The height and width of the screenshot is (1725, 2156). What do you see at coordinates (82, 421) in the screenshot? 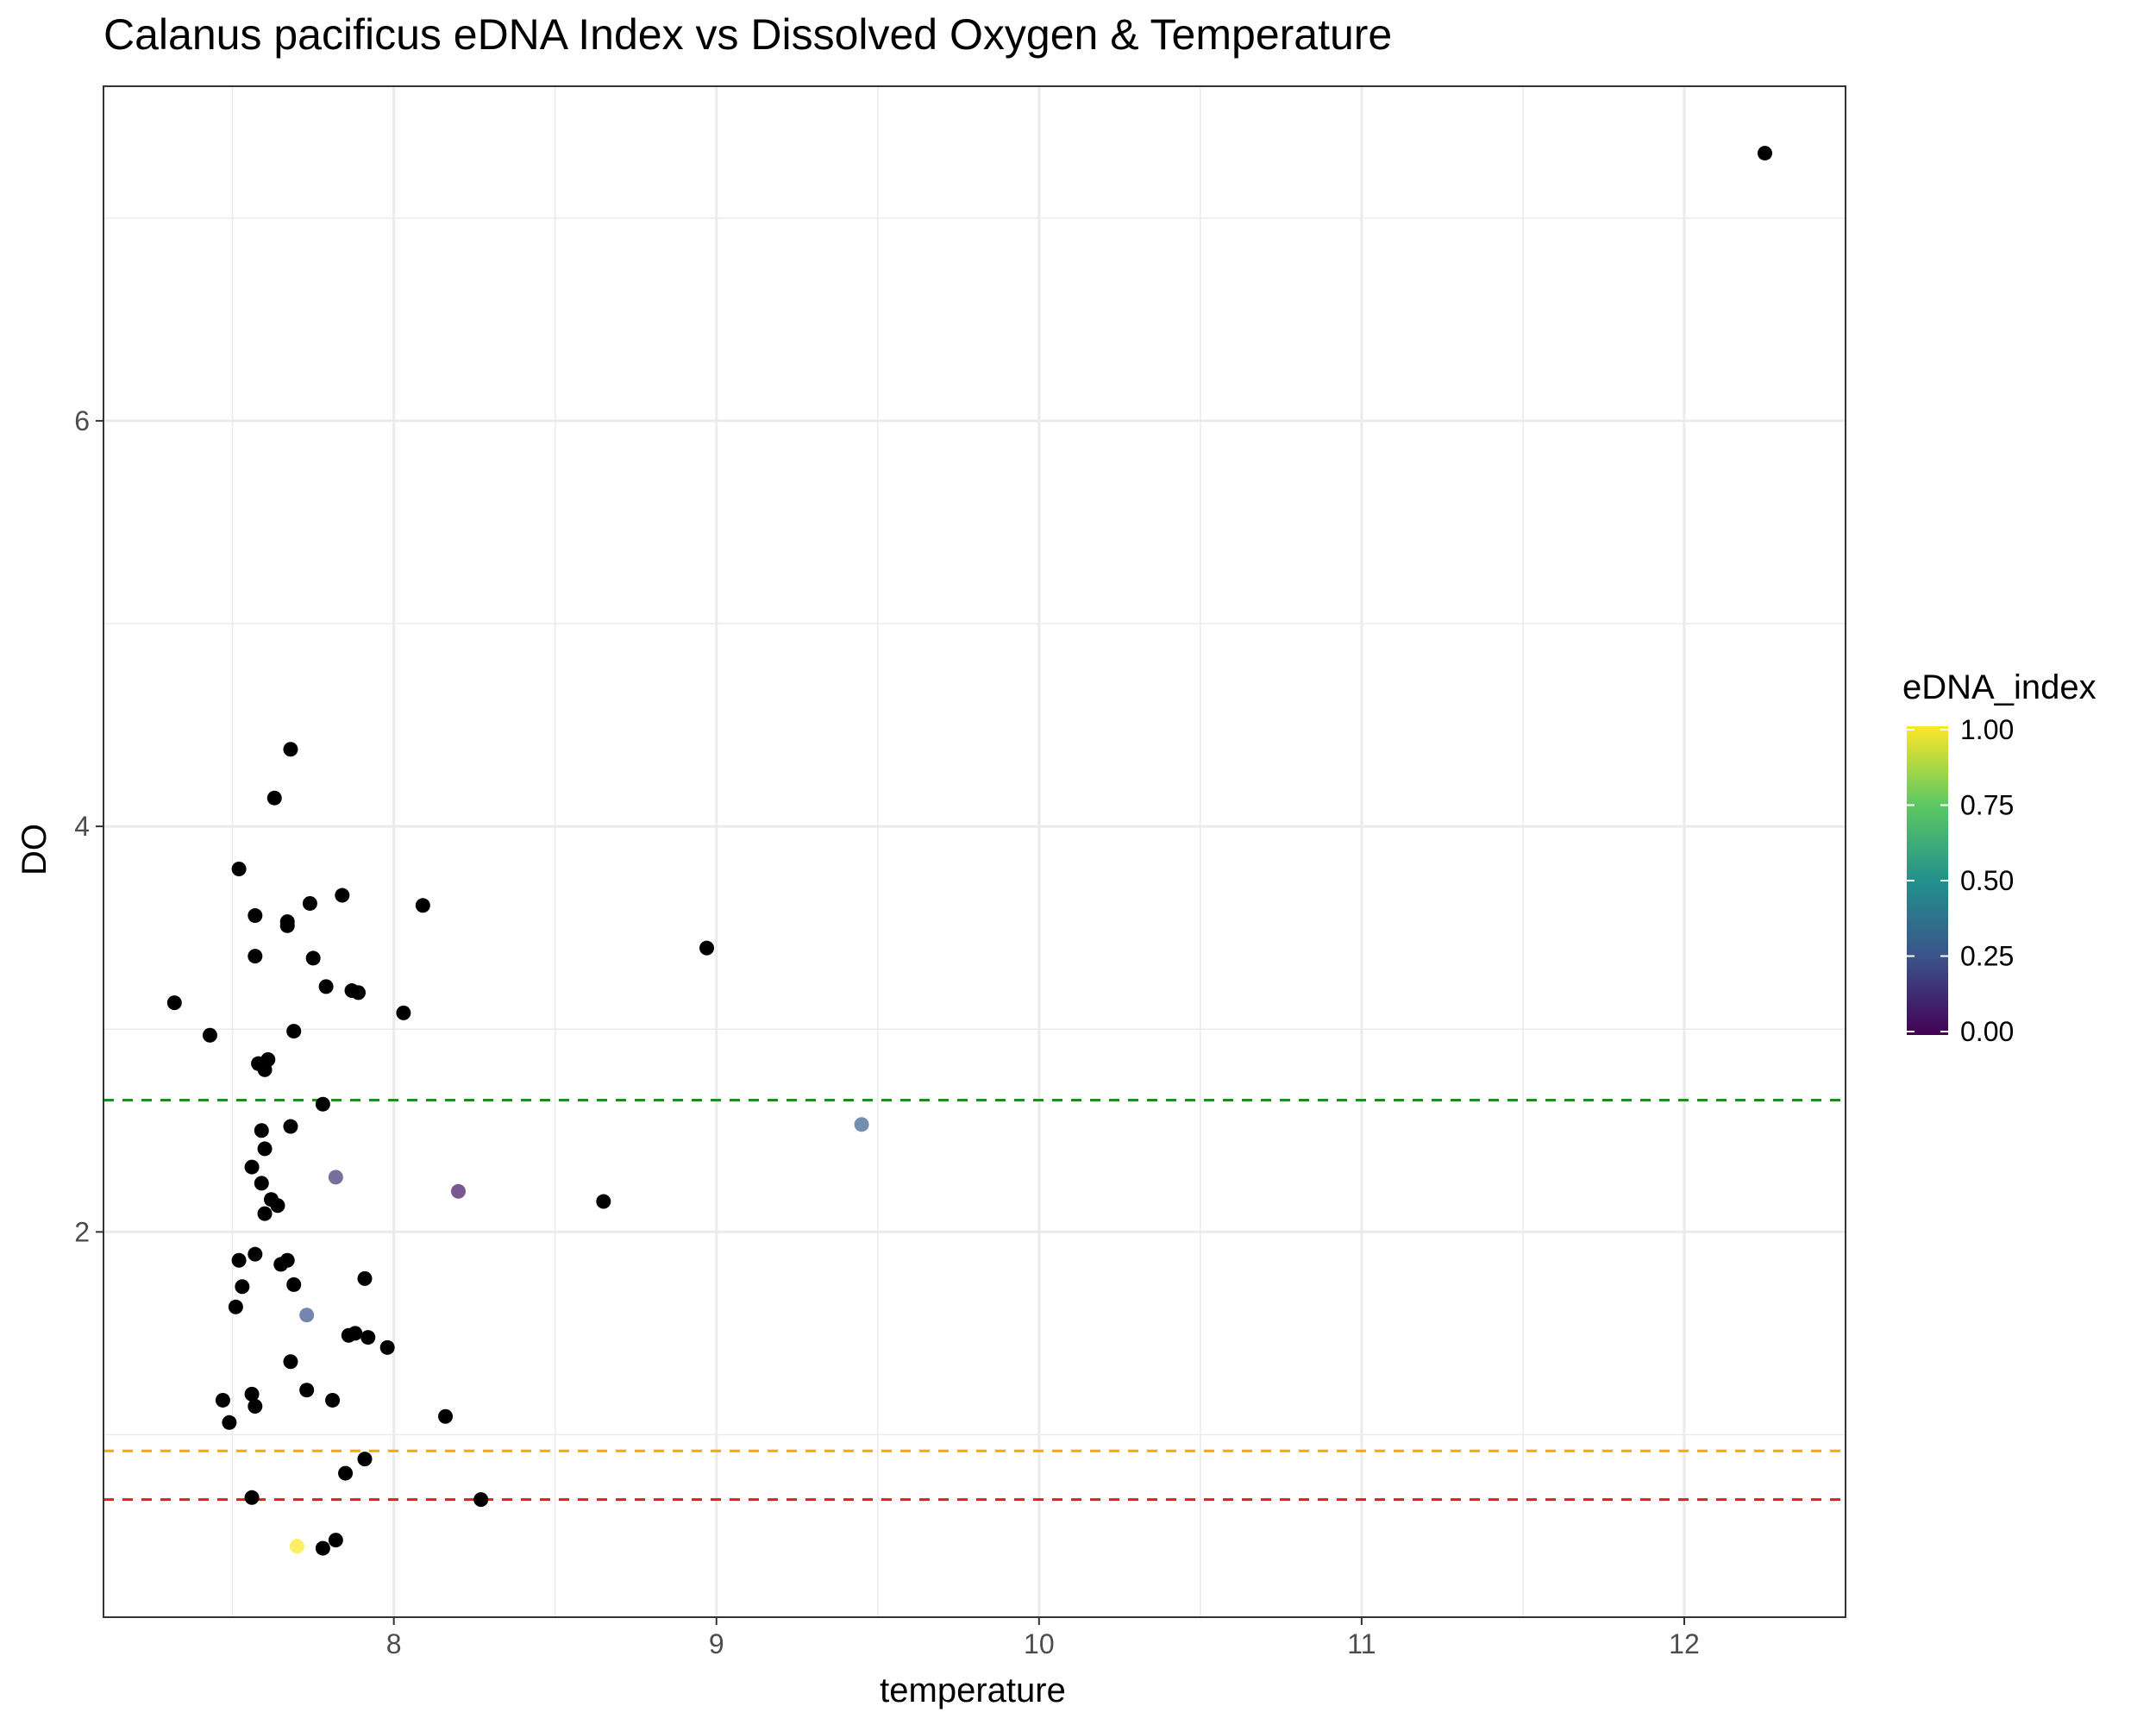
I see `y-tick-label: 6` at bounding box center [82, 421].